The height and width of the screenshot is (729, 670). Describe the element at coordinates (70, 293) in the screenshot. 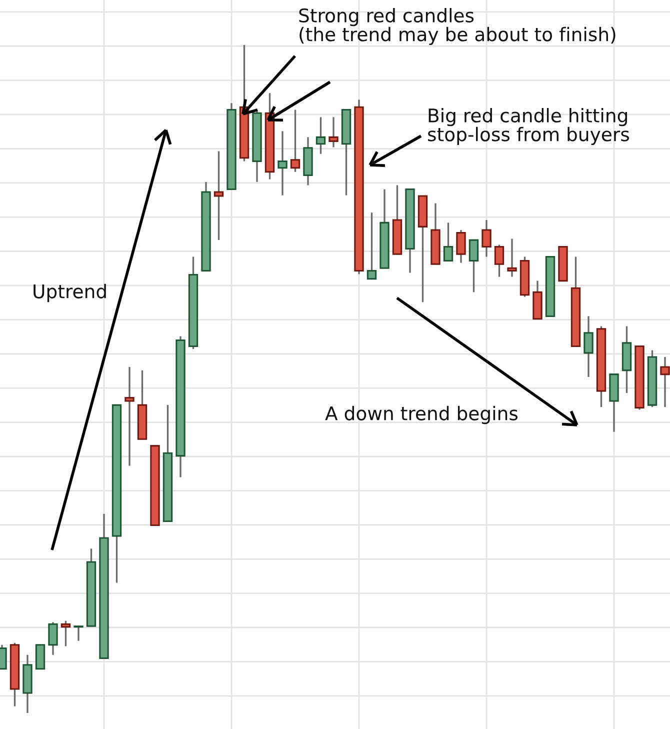

I see `annotation: Uptrend` at that location.